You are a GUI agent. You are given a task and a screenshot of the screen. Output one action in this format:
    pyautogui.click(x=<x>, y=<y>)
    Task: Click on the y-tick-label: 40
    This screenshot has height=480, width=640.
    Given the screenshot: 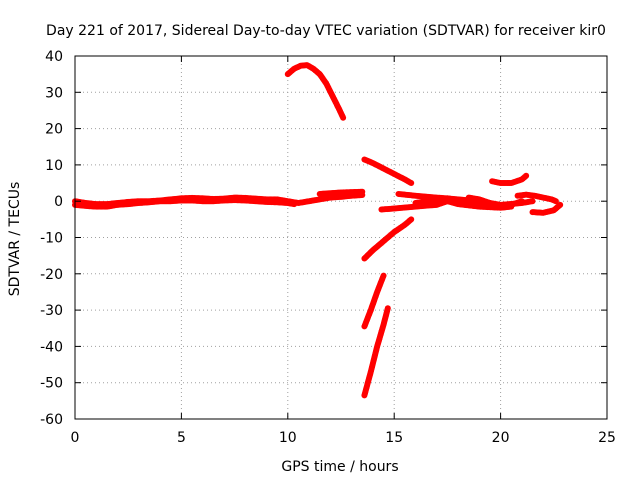 What is the action you would take?
    pyautogui.click(x=54, y=57)
    